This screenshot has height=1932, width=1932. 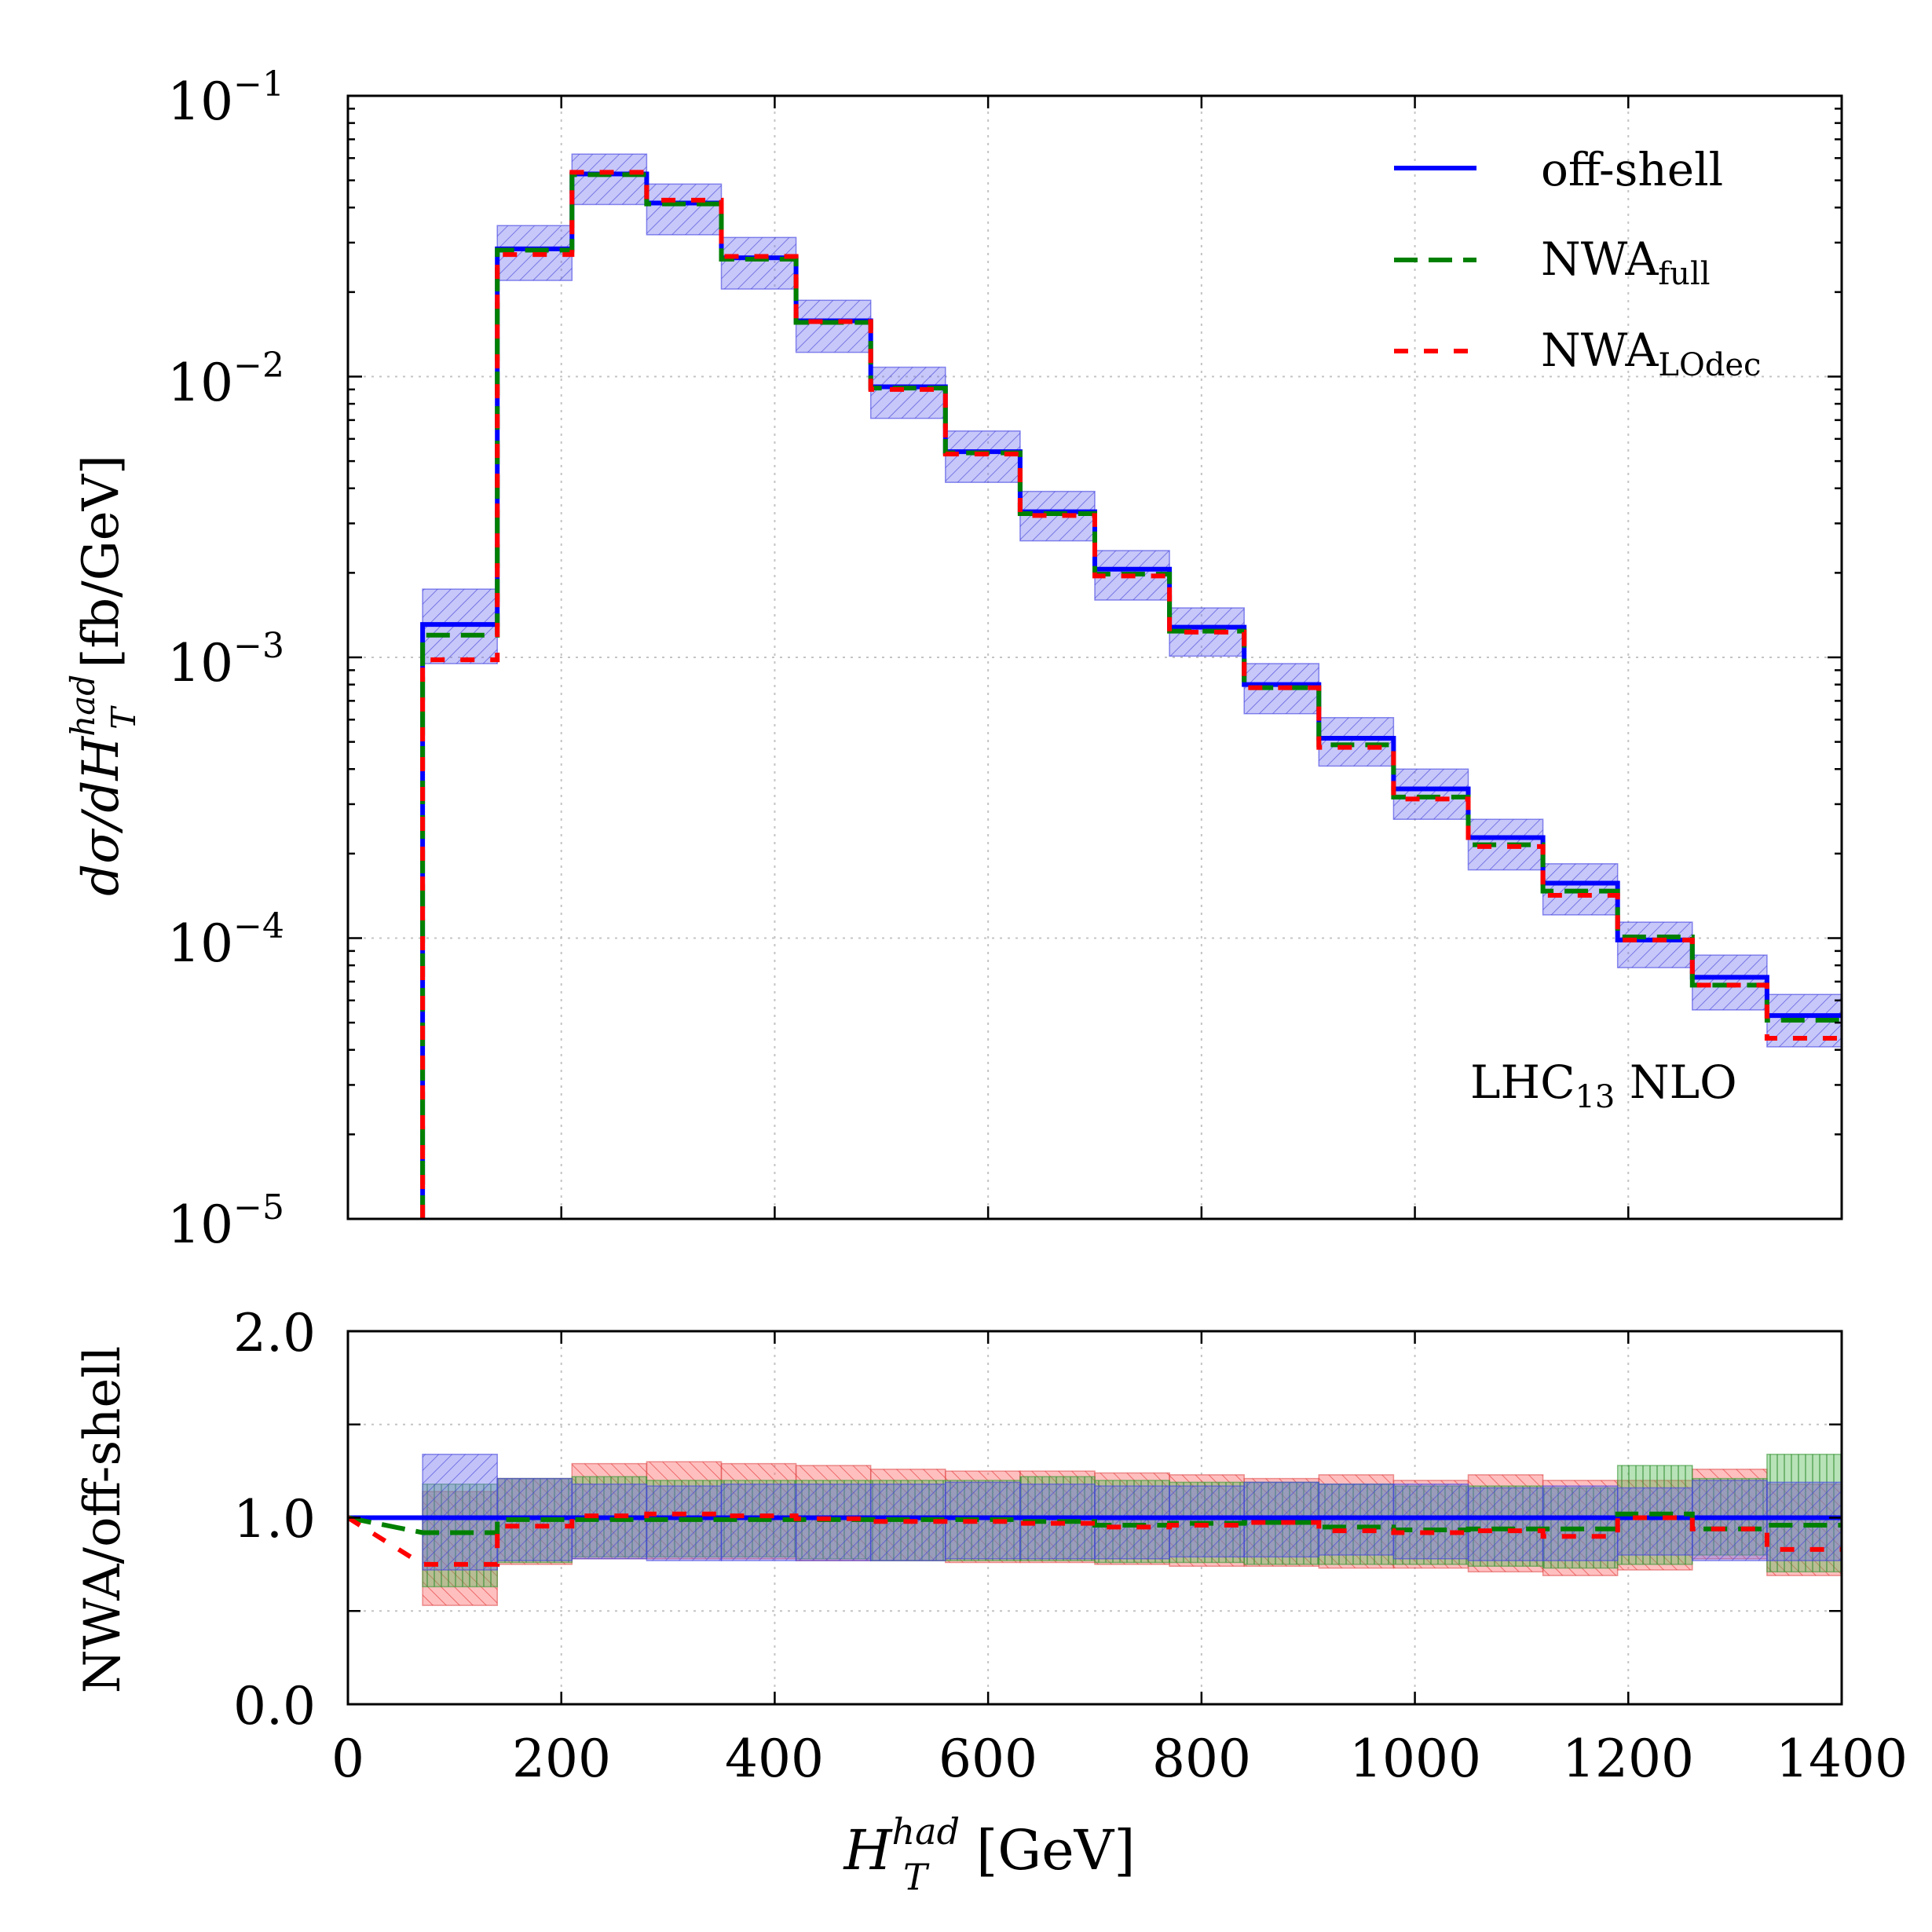 I want to click on x-tick-label: 0, so click(x=348, y=1759).